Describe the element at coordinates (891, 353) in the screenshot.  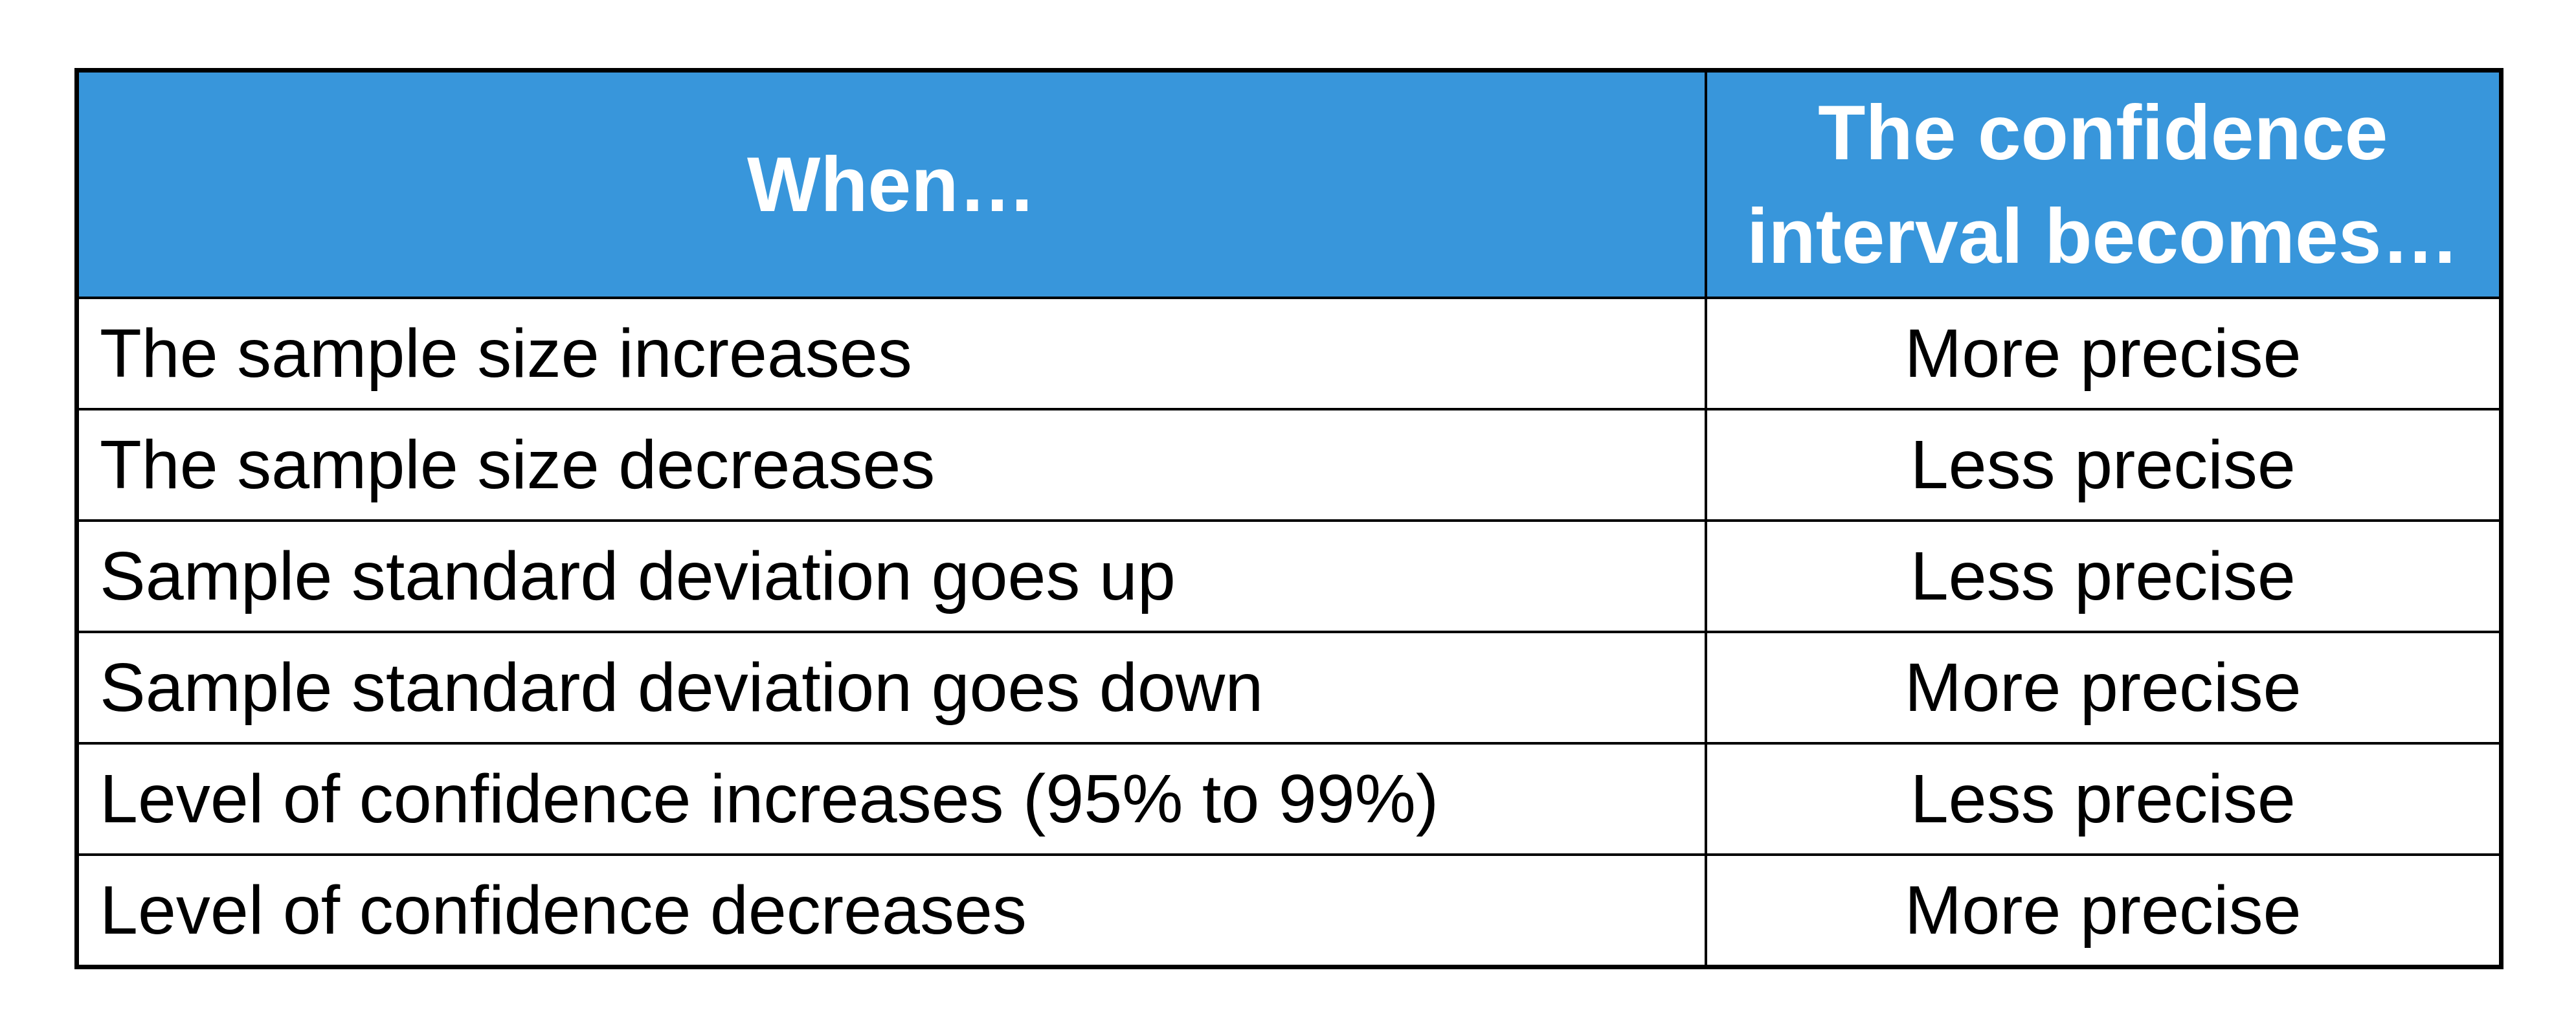
I see `cell-when: The sample size increases` at that location.